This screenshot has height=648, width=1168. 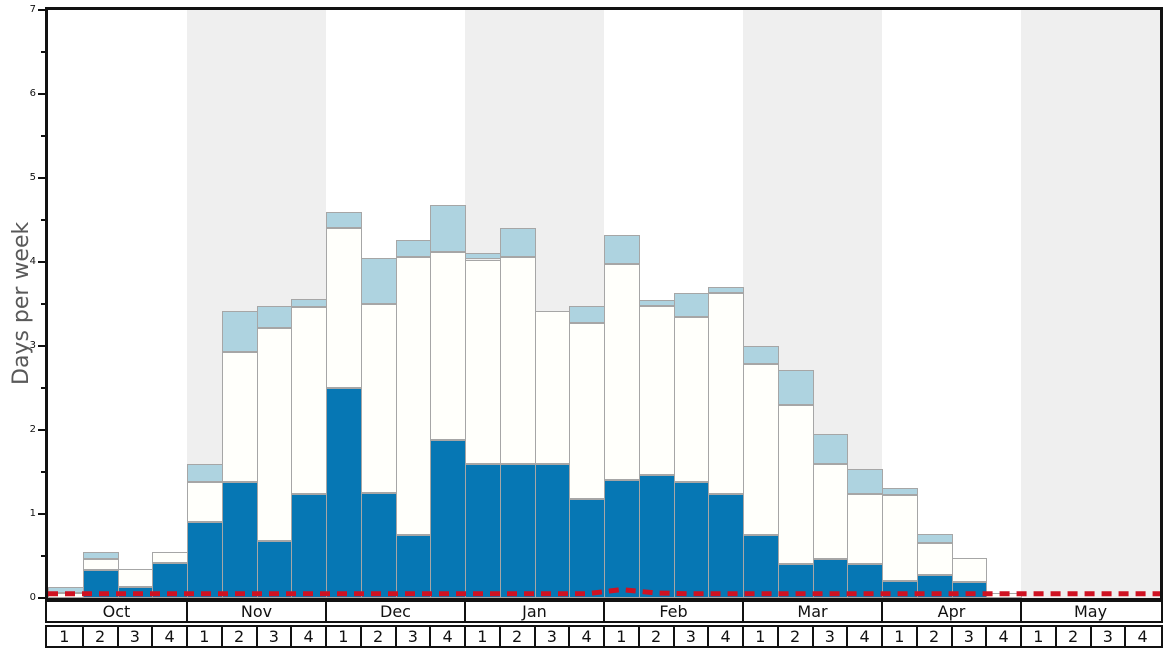 What do you see at coordinates (239, 331) in the screenshot?
I see `bar-nov-w2-light-blue-segment` at bounding box center [239, 331].